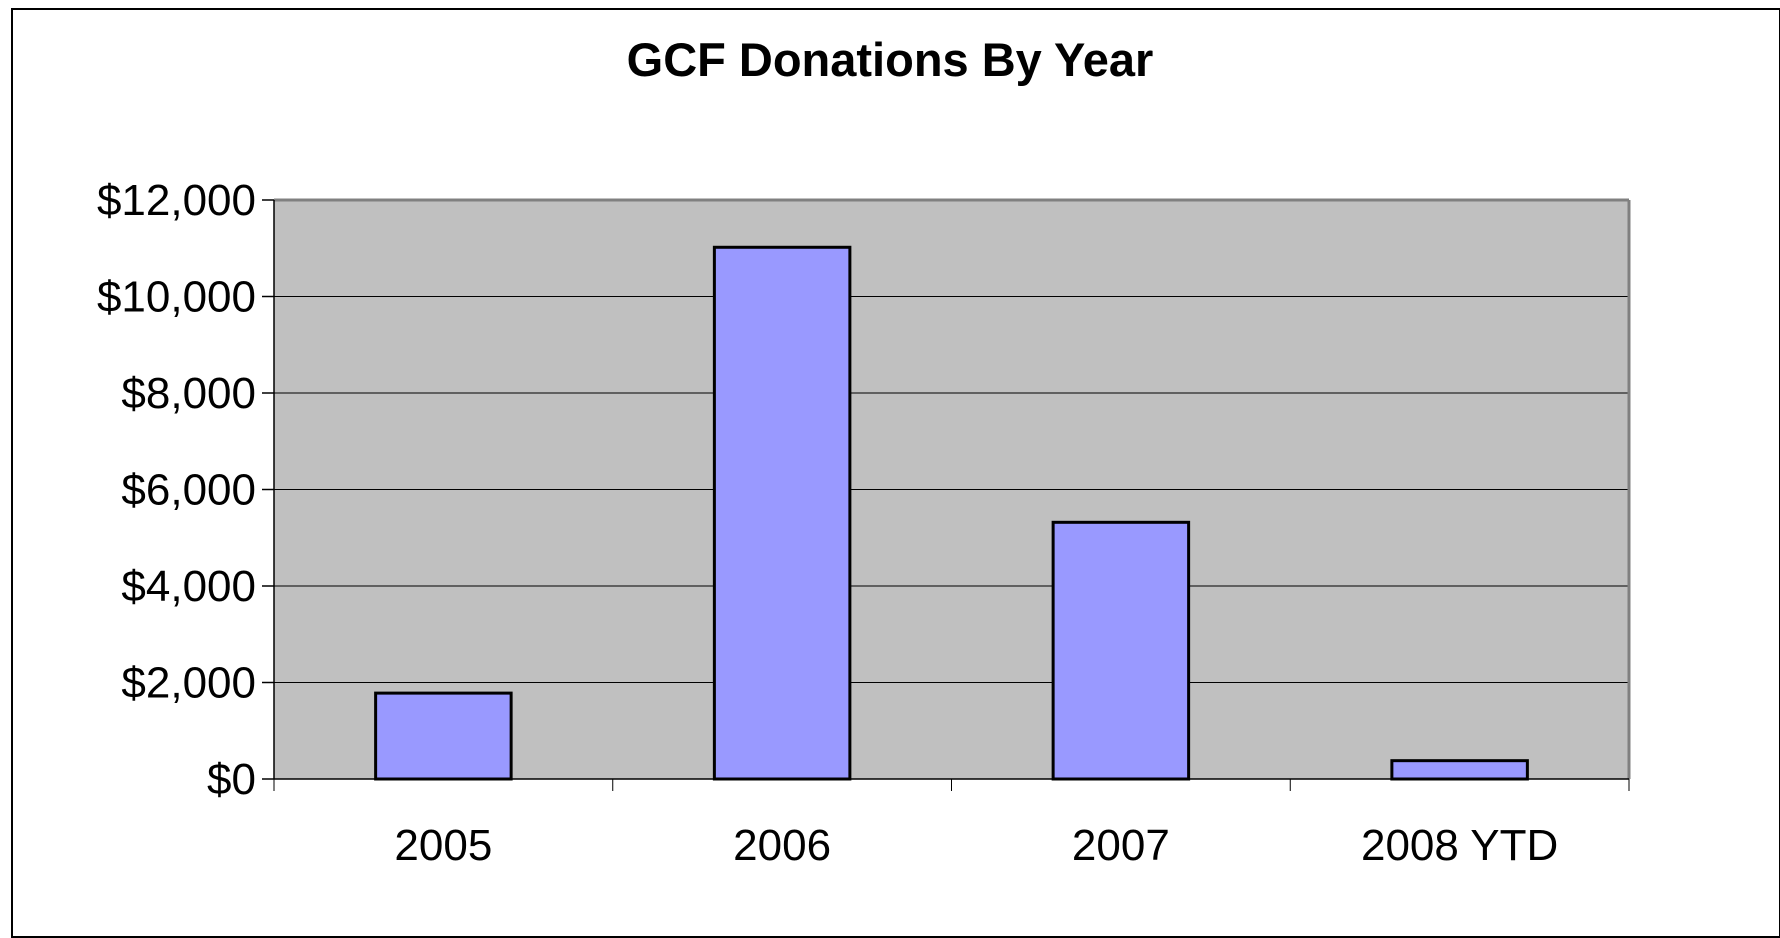  I want to click on y-tick-label: $2,000, so click(188, 683).